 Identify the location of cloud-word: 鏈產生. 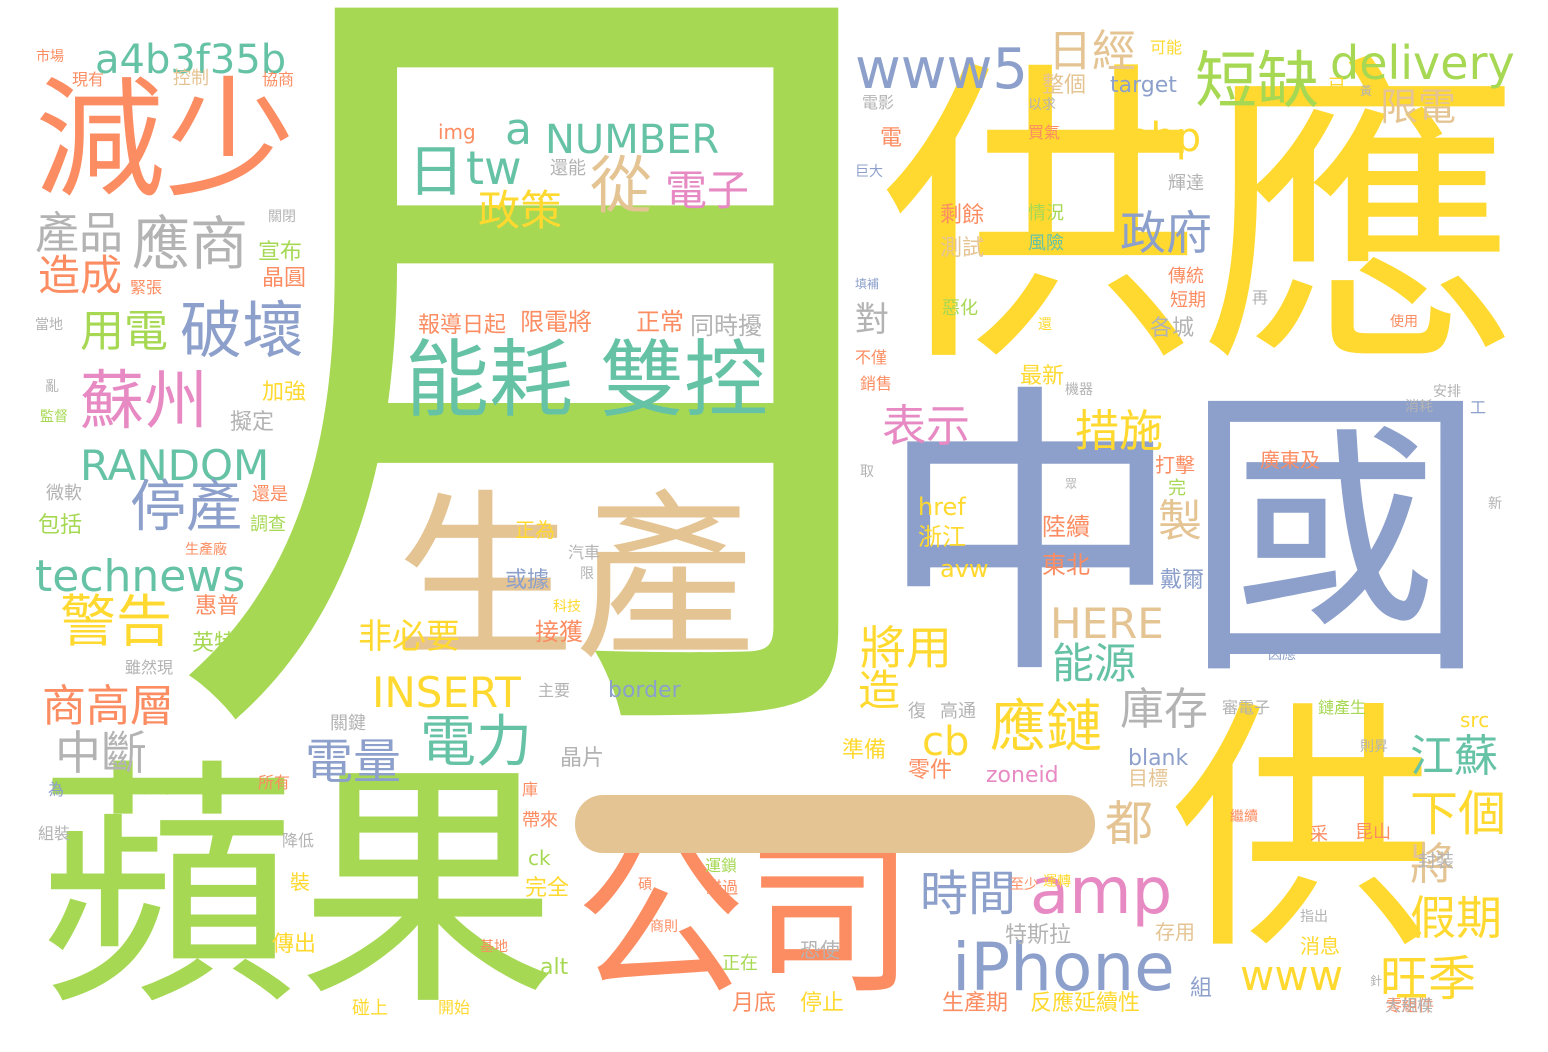
(1342, 707).